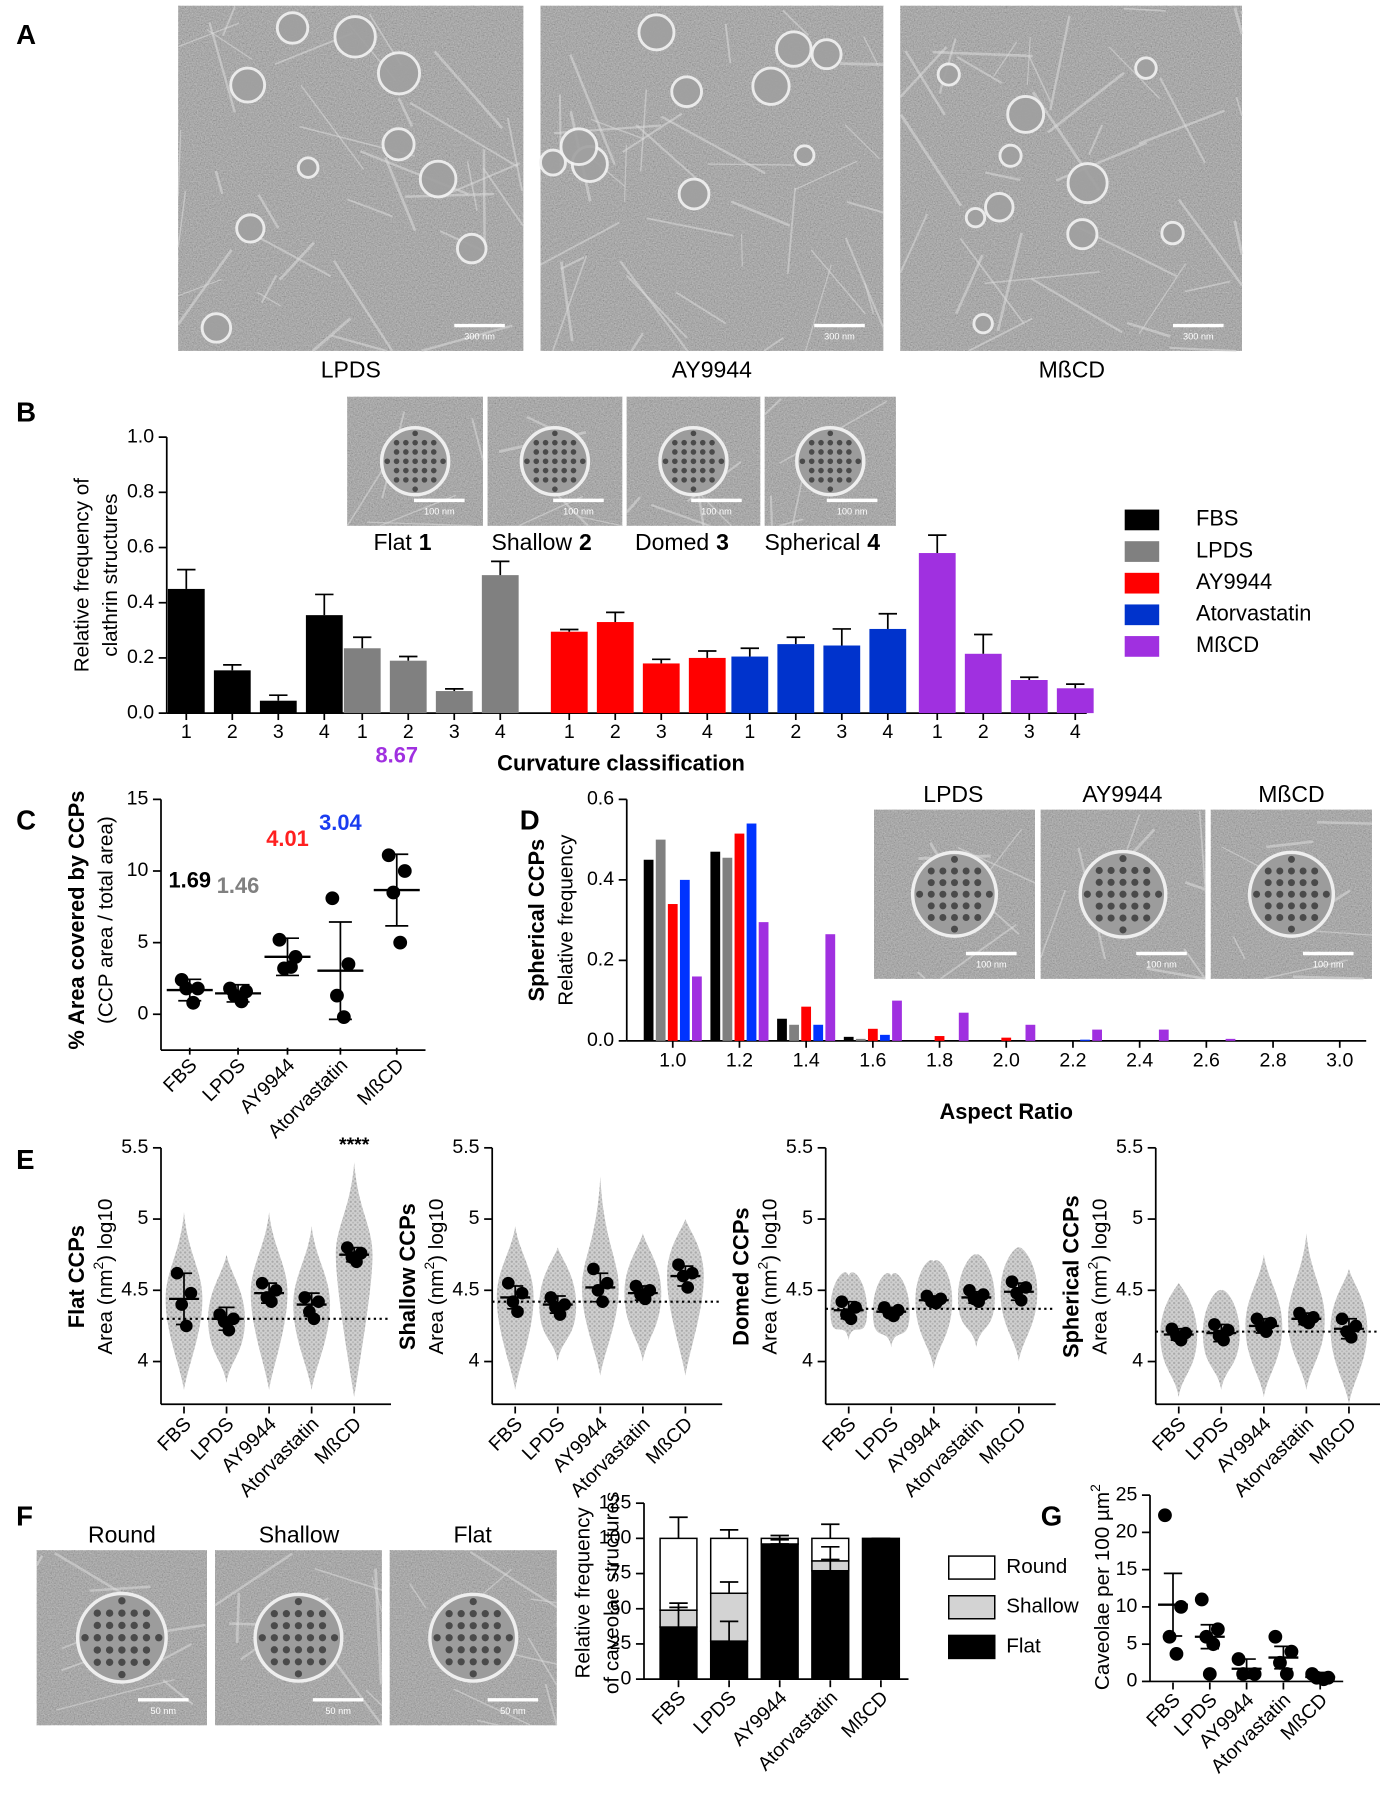 The width and height of the screenshot is (1380, 1805). What do you see at coordinates (873, 542) in the screenshot?
I see `inset-number: 4` at bounding box center [873, 542].